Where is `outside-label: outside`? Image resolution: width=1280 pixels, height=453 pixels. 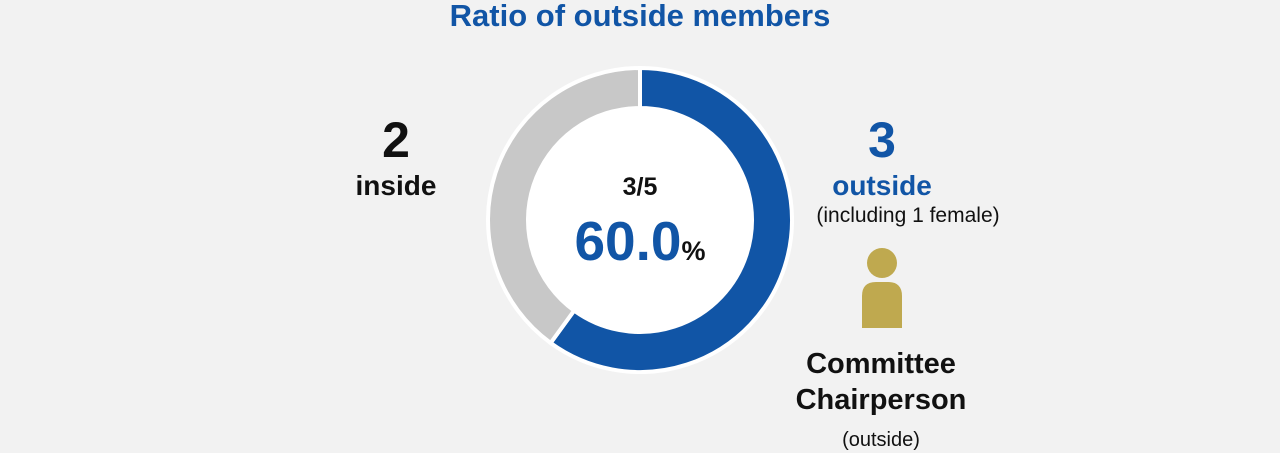 outside-label: outside is located at coordinates (882, 185).